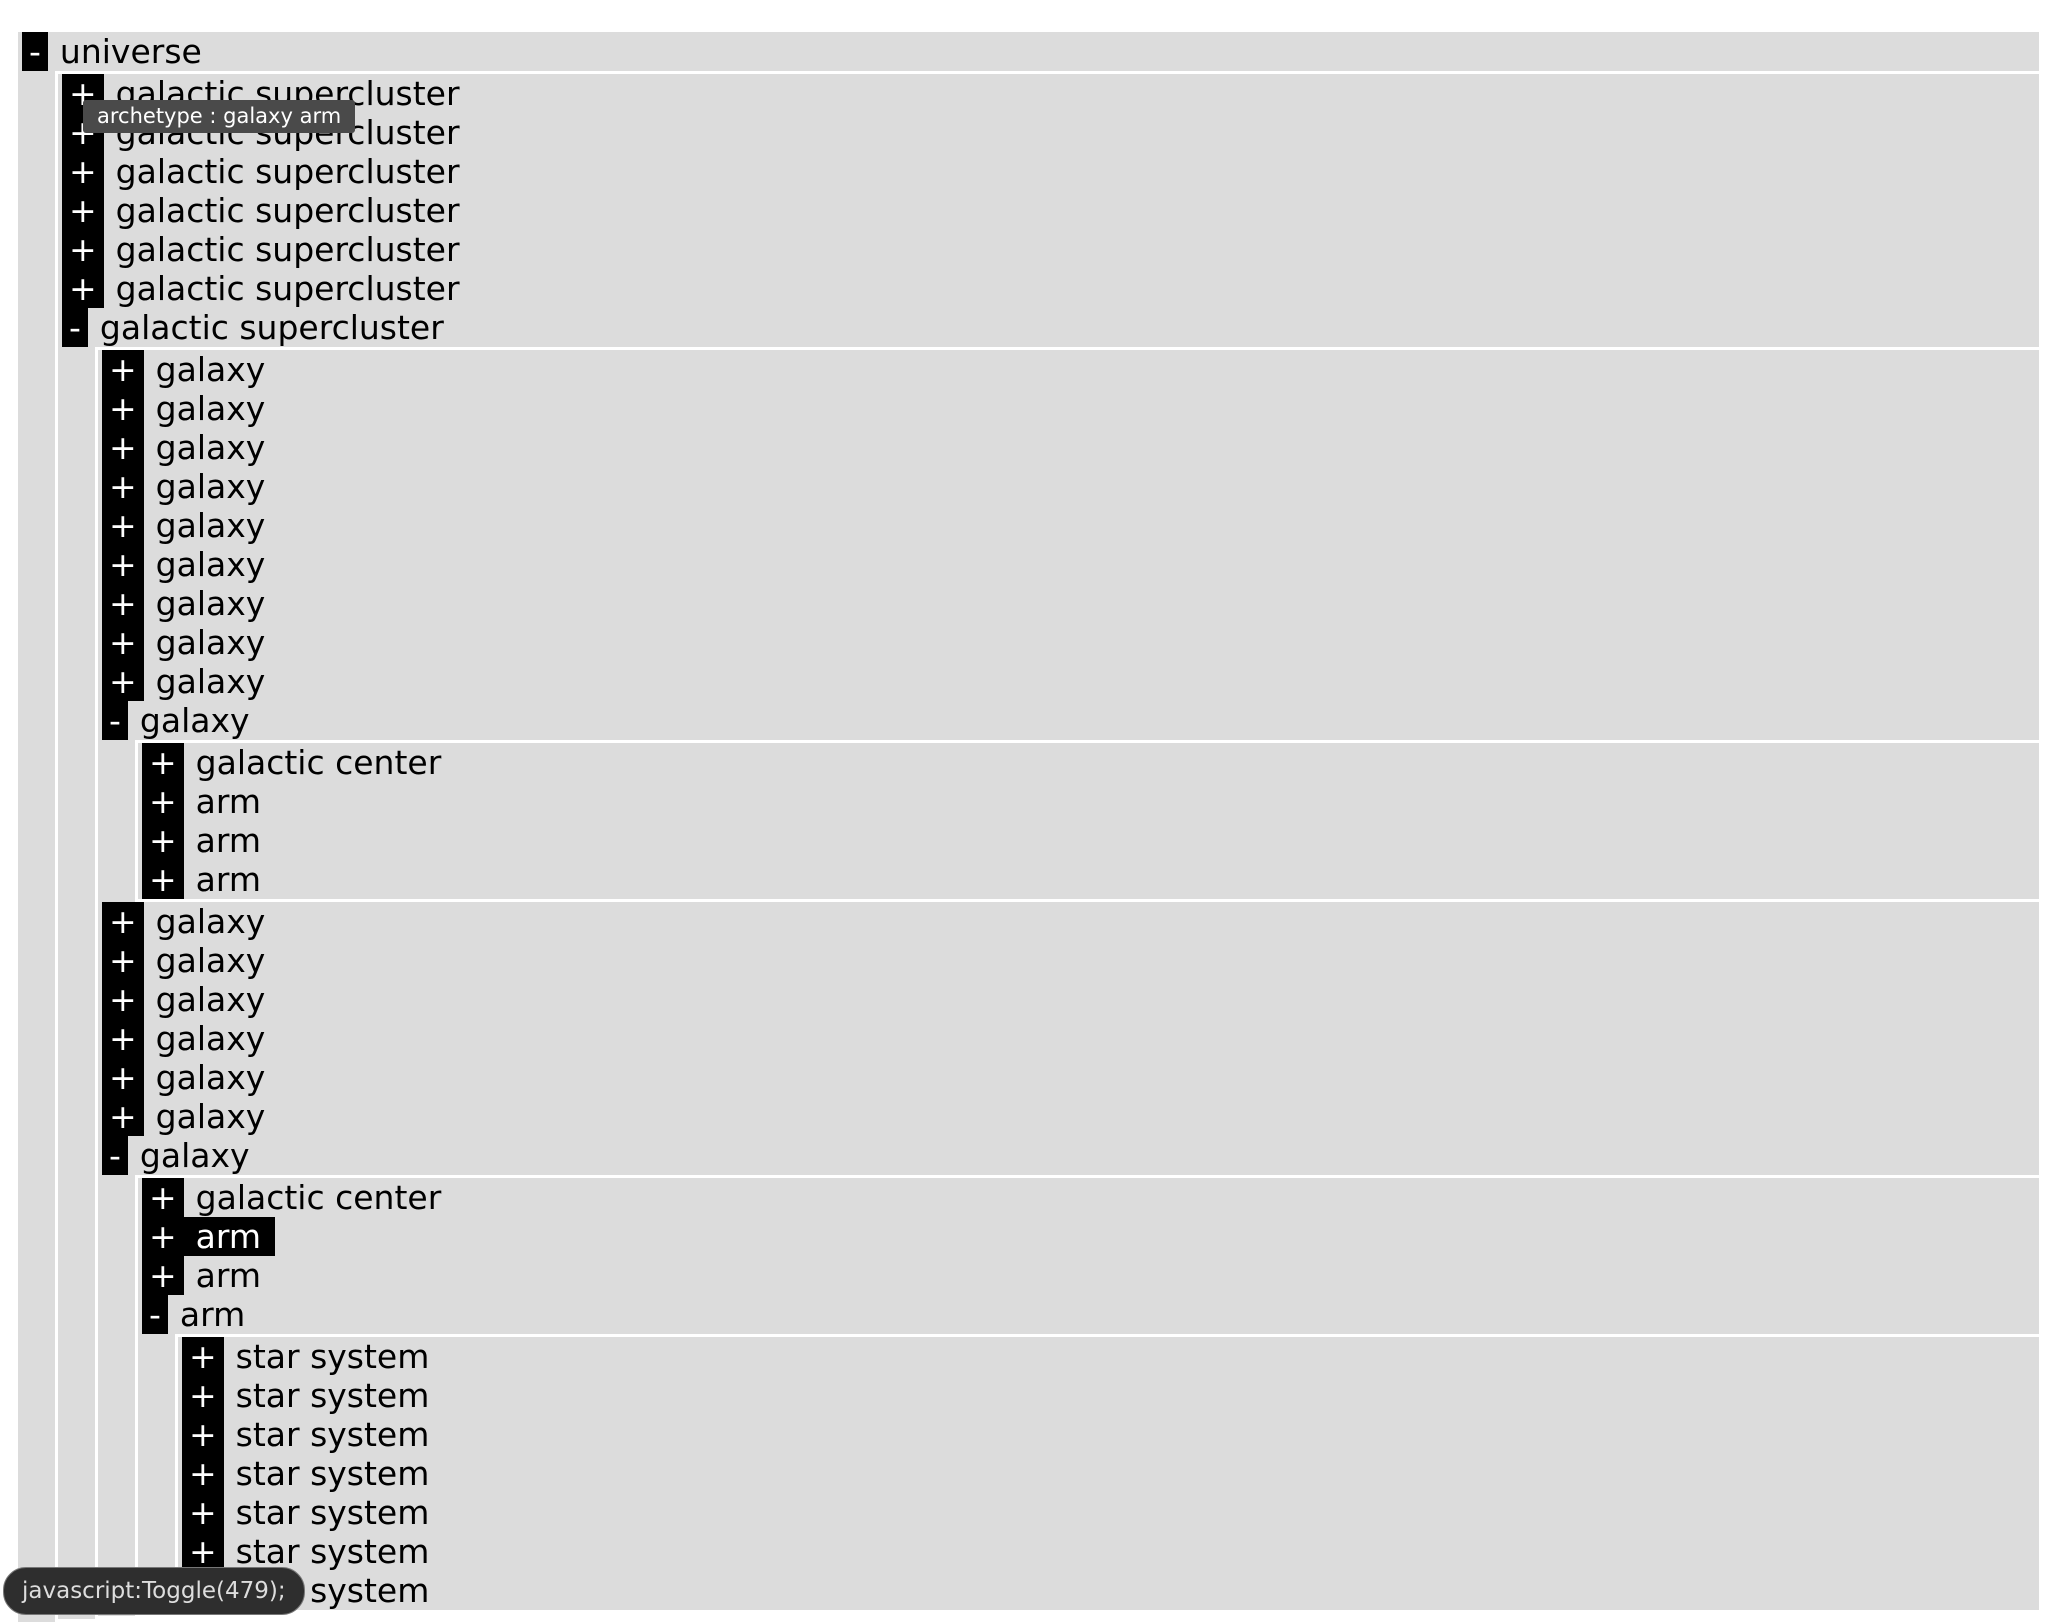 The width and height of the screenshot is (2060, 1622). Describe the element at coordinates (1108, 1590) in the screenshot. I see `tree-row: +star system` at that location.